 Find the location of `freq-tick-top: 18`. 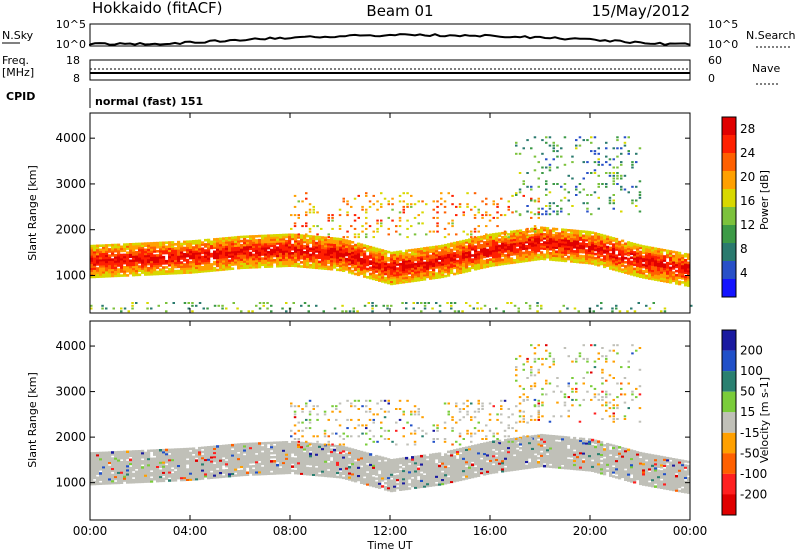

freq-tick-top: 18 is located at coordinates (73, 60).